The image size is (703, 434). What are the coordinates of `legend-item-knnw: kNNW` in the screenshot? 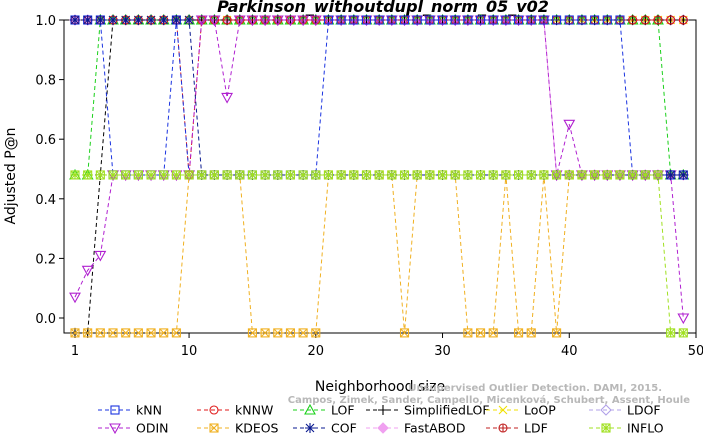 It's located at (235, 410).